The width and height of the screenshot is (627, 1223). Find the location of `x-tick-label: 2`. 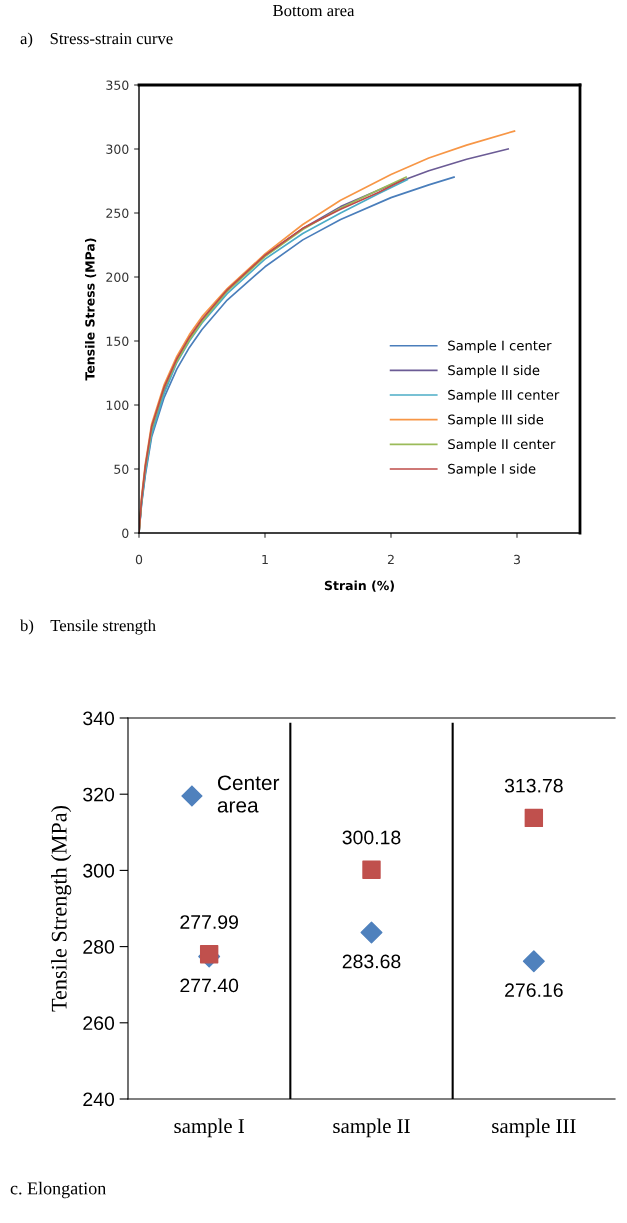

x-tick-label: 2 is located at coordinates (390, 559).